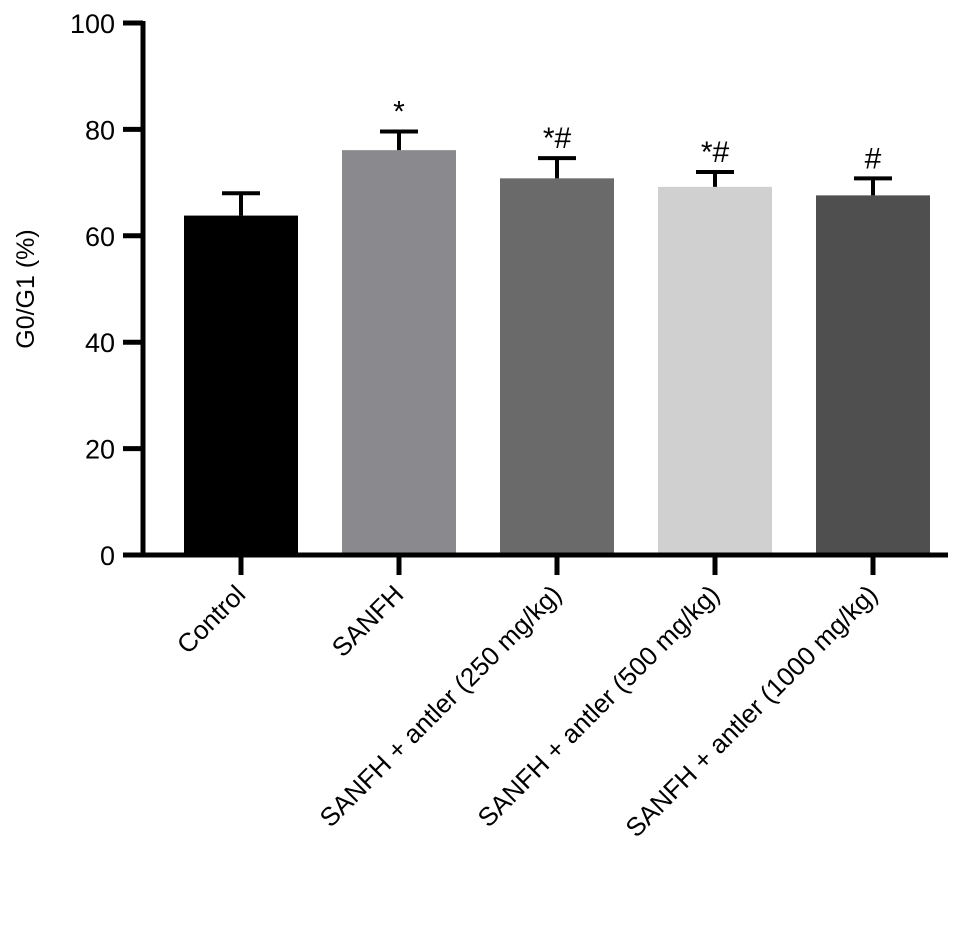 Image resolution: width=970 pixels, height=926 pixels. Describe the element at coordinates (557, 138) in the screenshot. I see `significance-label-2: *#` at that location.